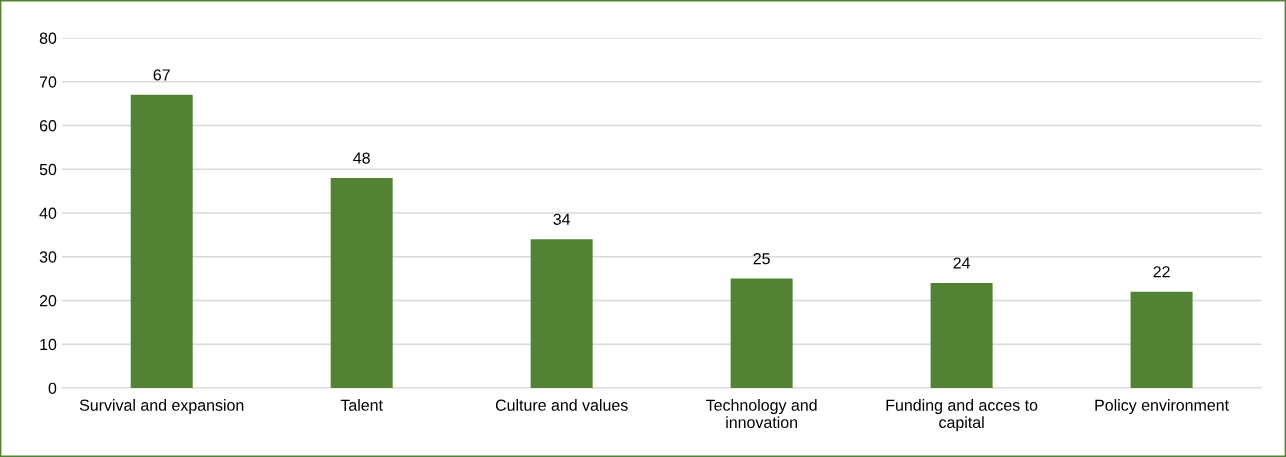  Describe the element at coordinates (361, 158) in the screenshot. I see `data-label: 48` at that location.